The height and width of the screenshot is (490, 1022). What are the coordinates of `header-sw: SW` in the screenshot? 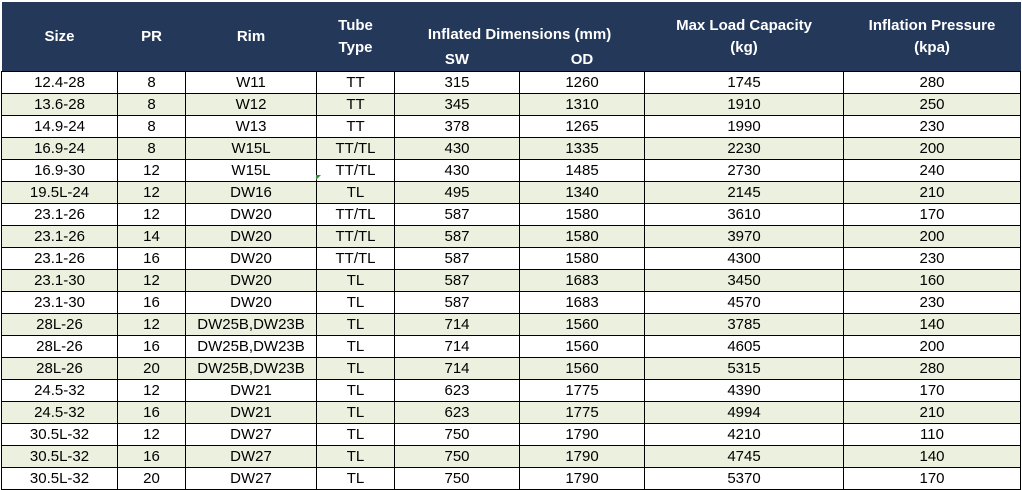 It's located at (457, 58).